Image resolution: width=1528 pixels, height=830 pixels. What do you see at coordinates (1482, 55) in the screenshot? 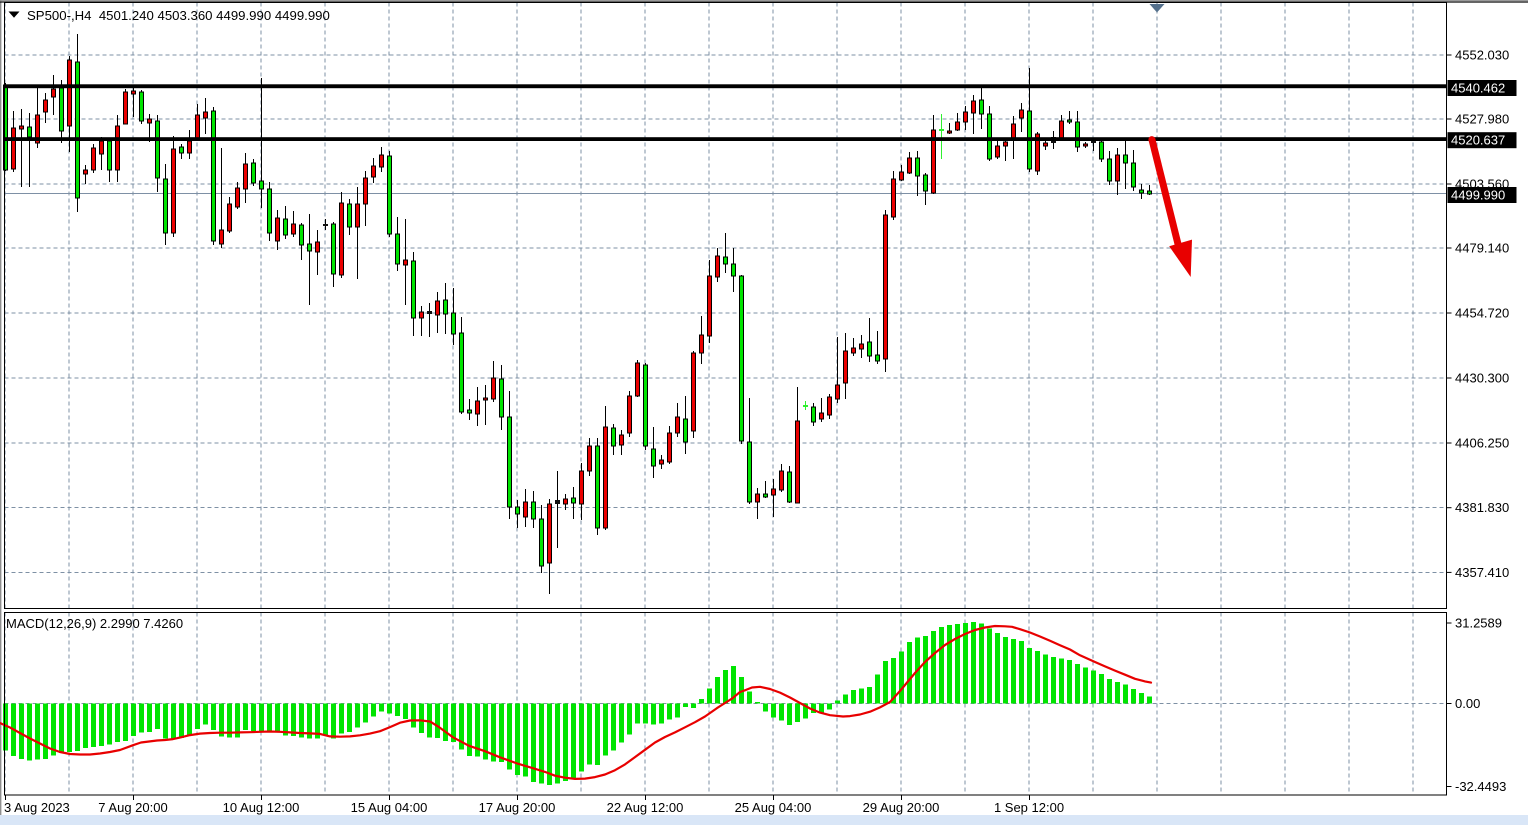
I see `svg-text: 4552.030` at bounding box center [1482, 55].